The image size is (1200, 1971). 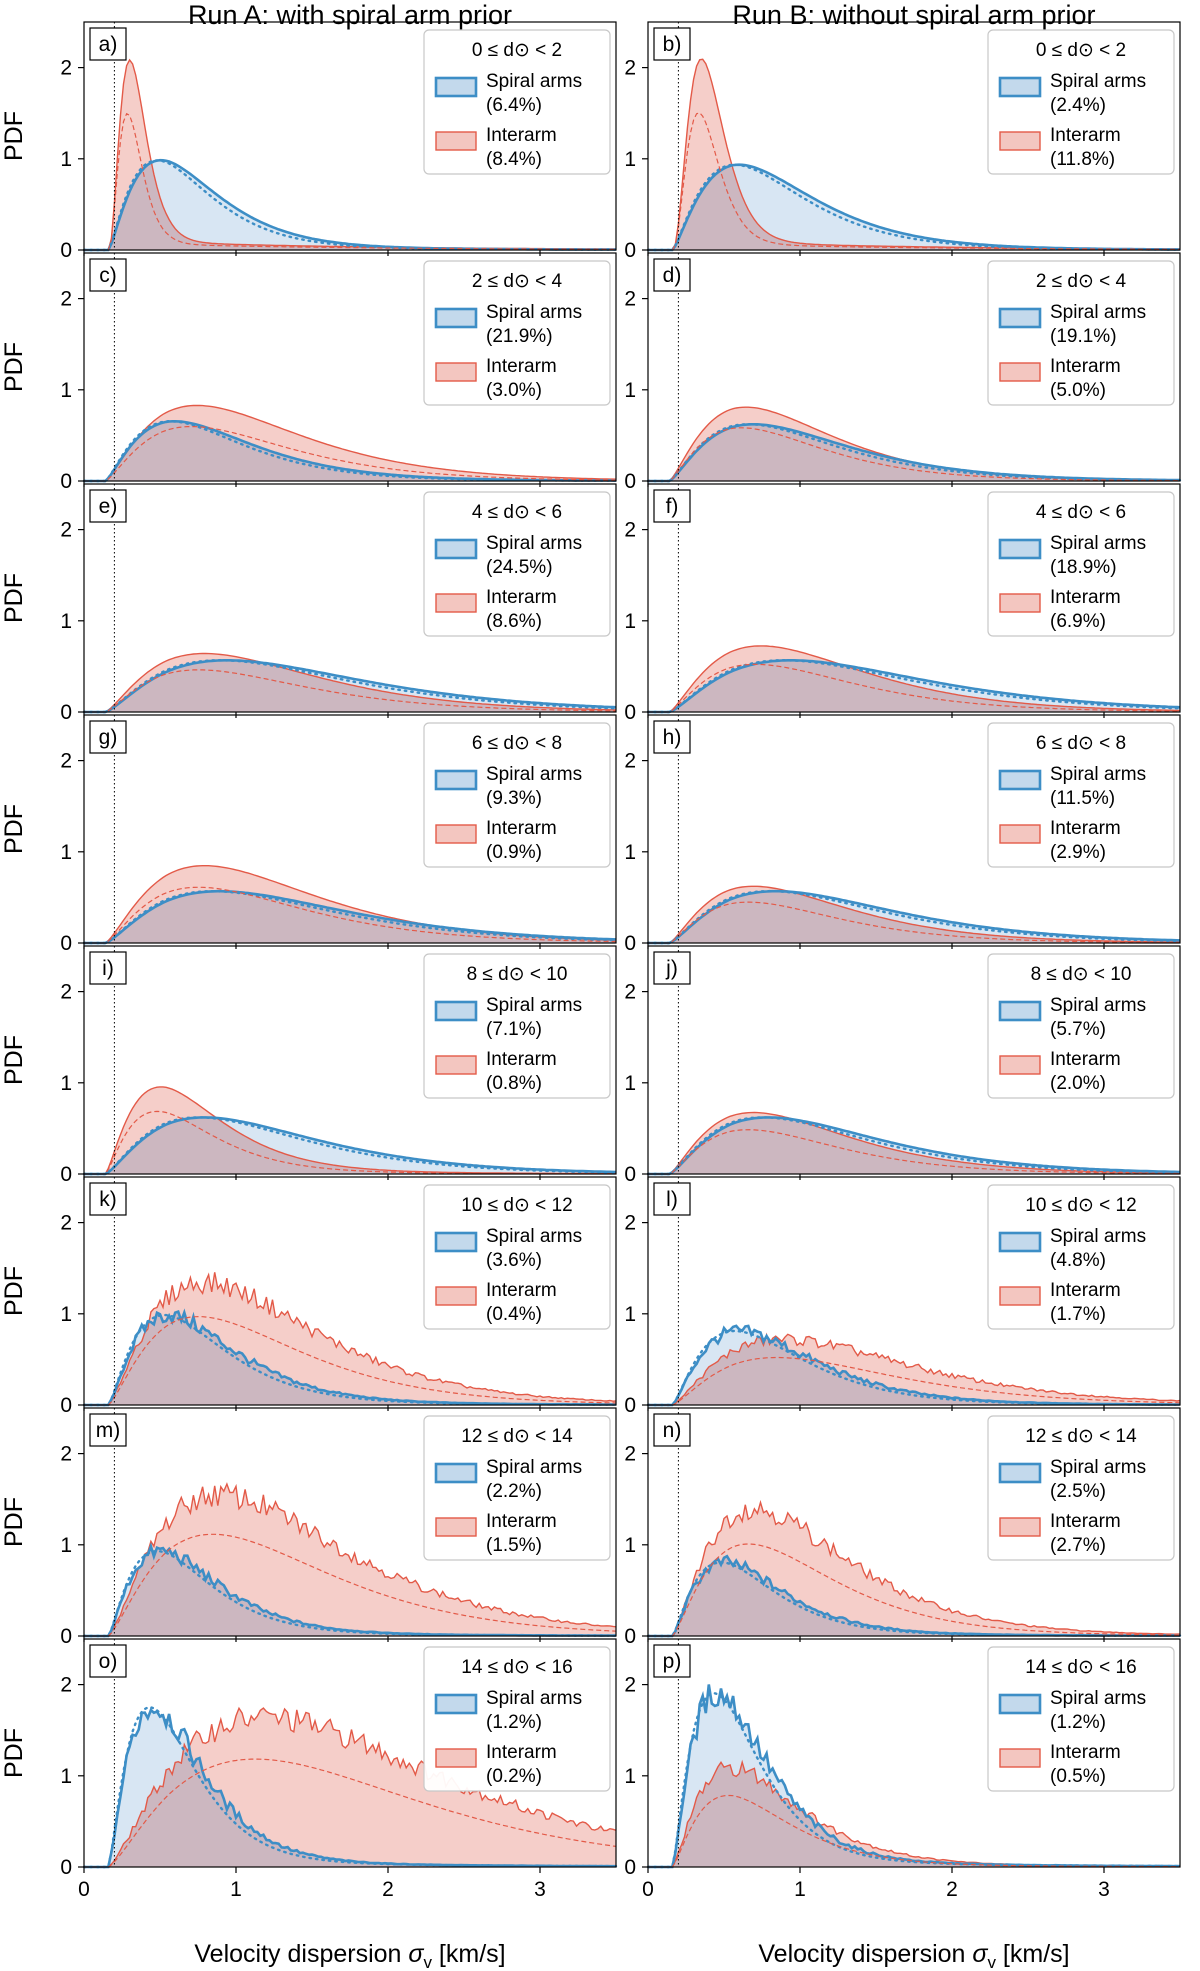 I want to click on interarm-percent: (6.9%), so click(x=1078, y=621).